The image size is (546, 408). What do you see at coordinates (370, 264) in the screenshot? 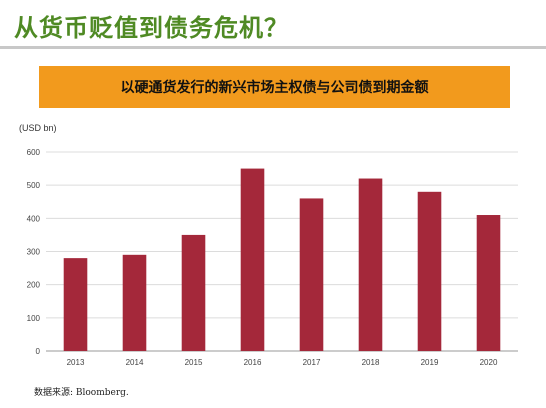
I see `bar-2018` at bounding box center [370, 264].